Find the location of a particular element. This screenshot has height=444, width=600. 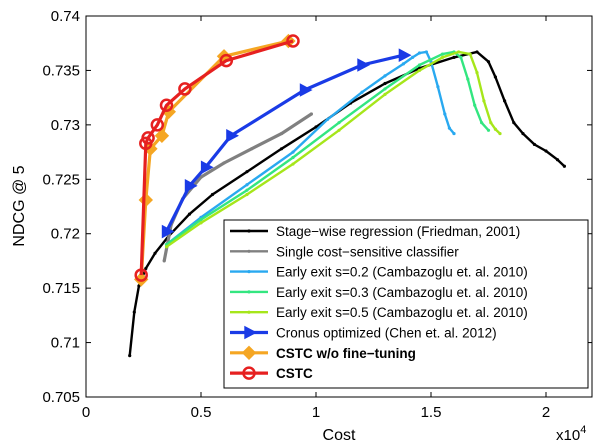

y-axis-title: NDCG @ 5 is located at coordinates (19, 205).